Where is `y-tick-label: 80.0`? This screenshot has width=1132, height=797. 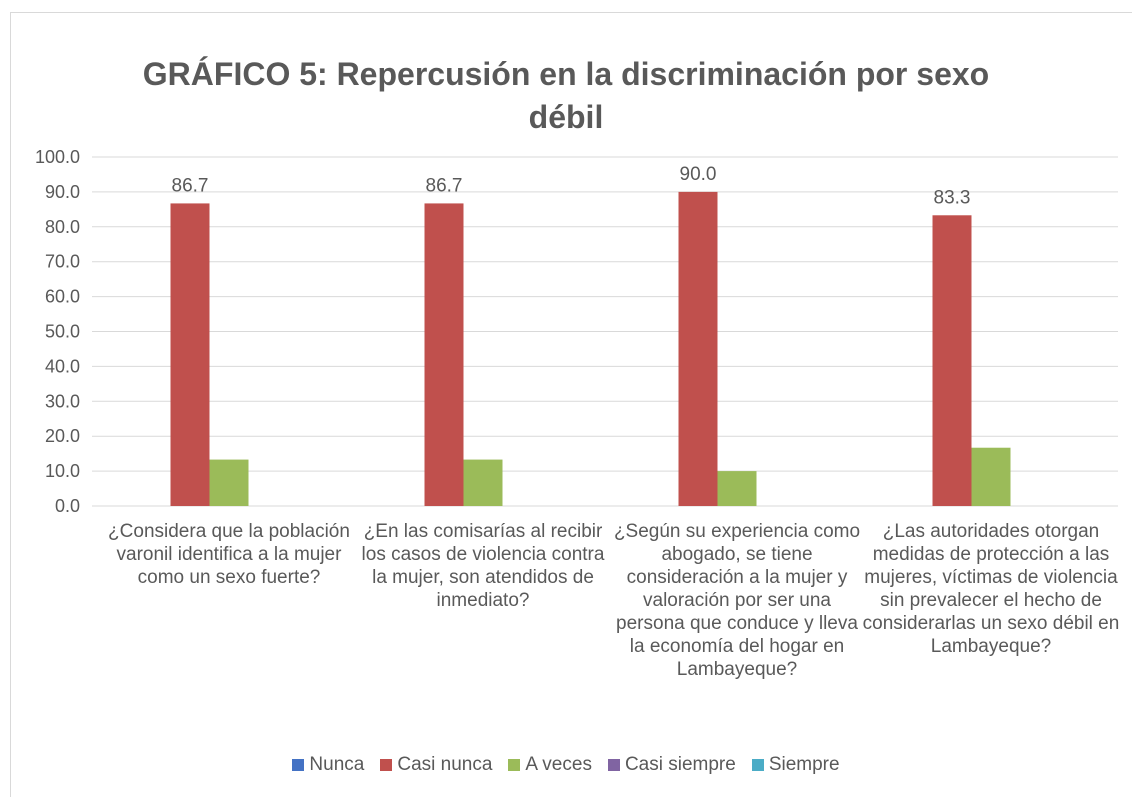
y-tick-label: 80.0 is located at coordinates (62, 227).